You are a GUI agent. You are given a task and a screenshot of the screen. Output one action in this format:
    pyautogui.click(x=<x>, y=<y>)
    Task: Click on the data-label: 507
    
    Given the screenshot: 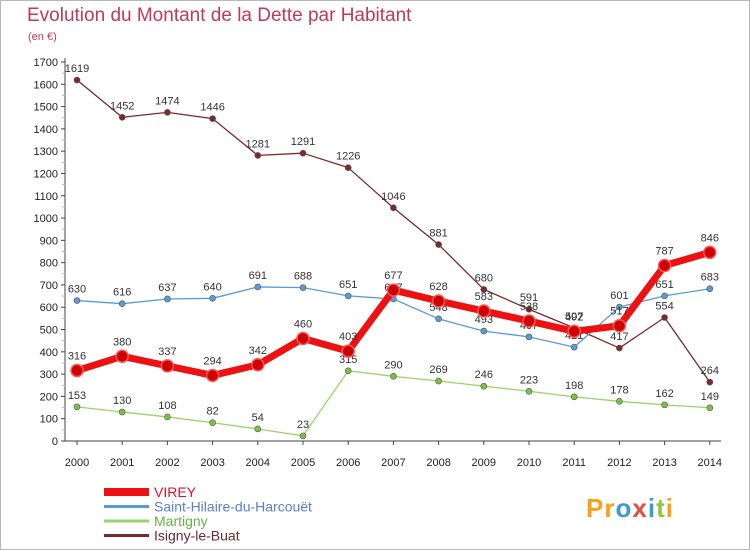 What is the action you would take?
    pyautogui.click(x=574, y=317)
    